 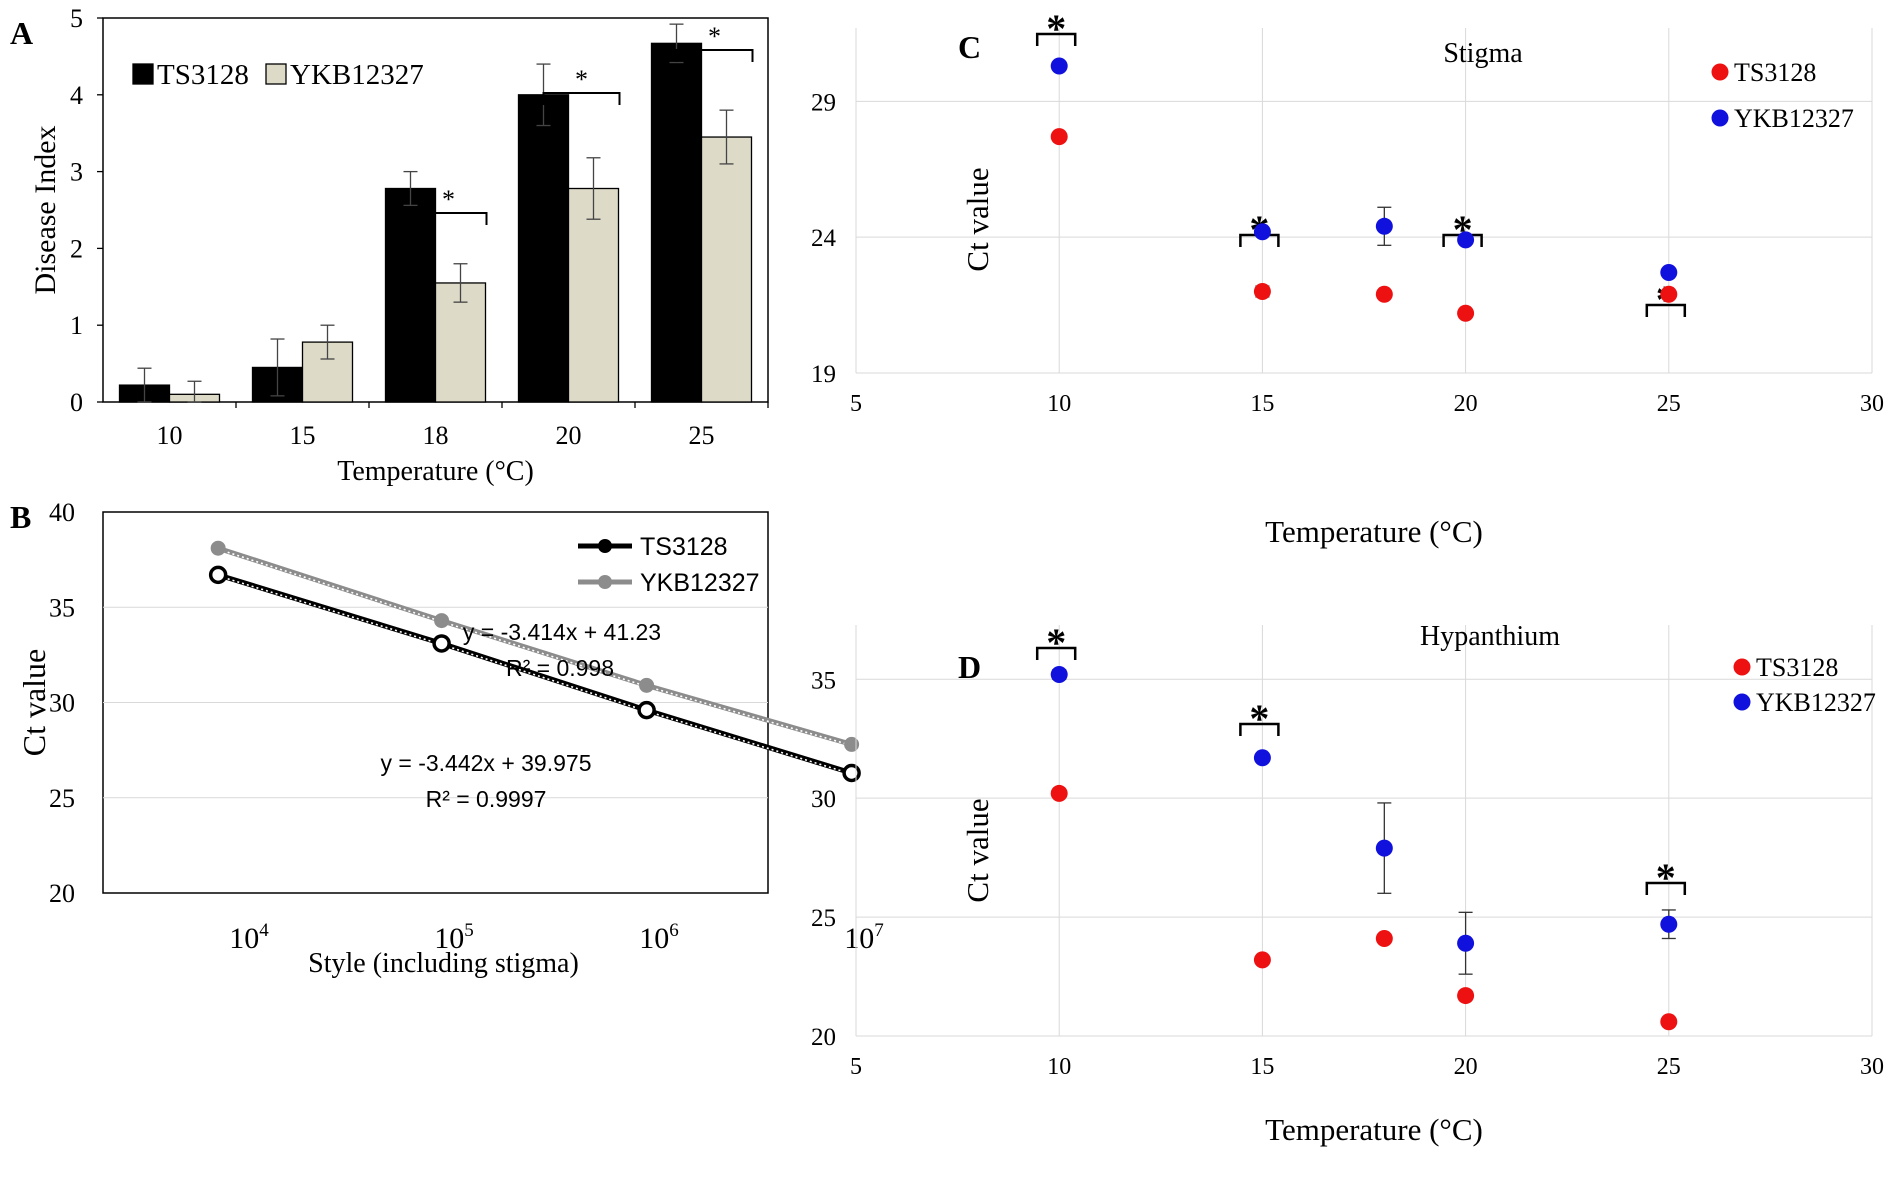 What do you see at coordinates (249, 937) in the screenshot?
I see `x-tick-label: 10⁴` at bounding box center [249, 937].